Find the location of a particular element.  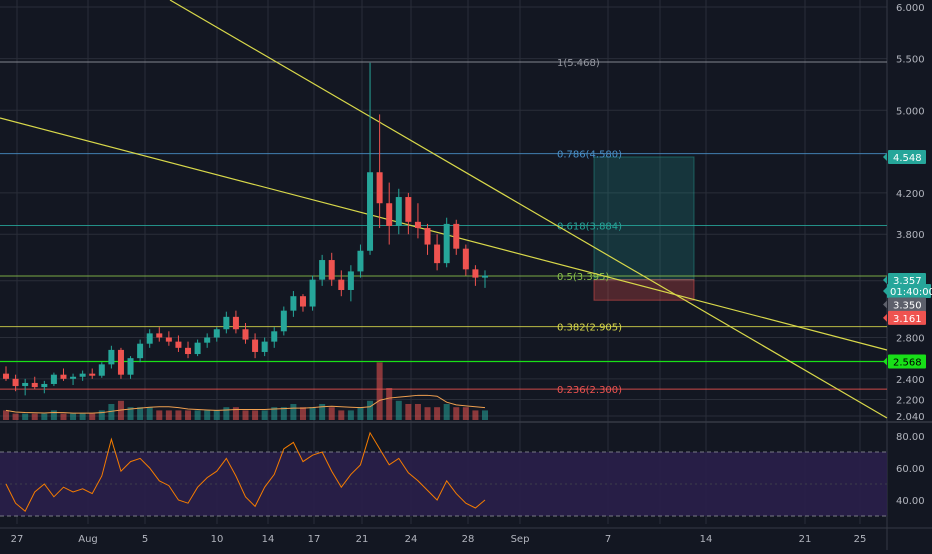

price-axis-label: 6.000 is located at coordinates (910, 8).